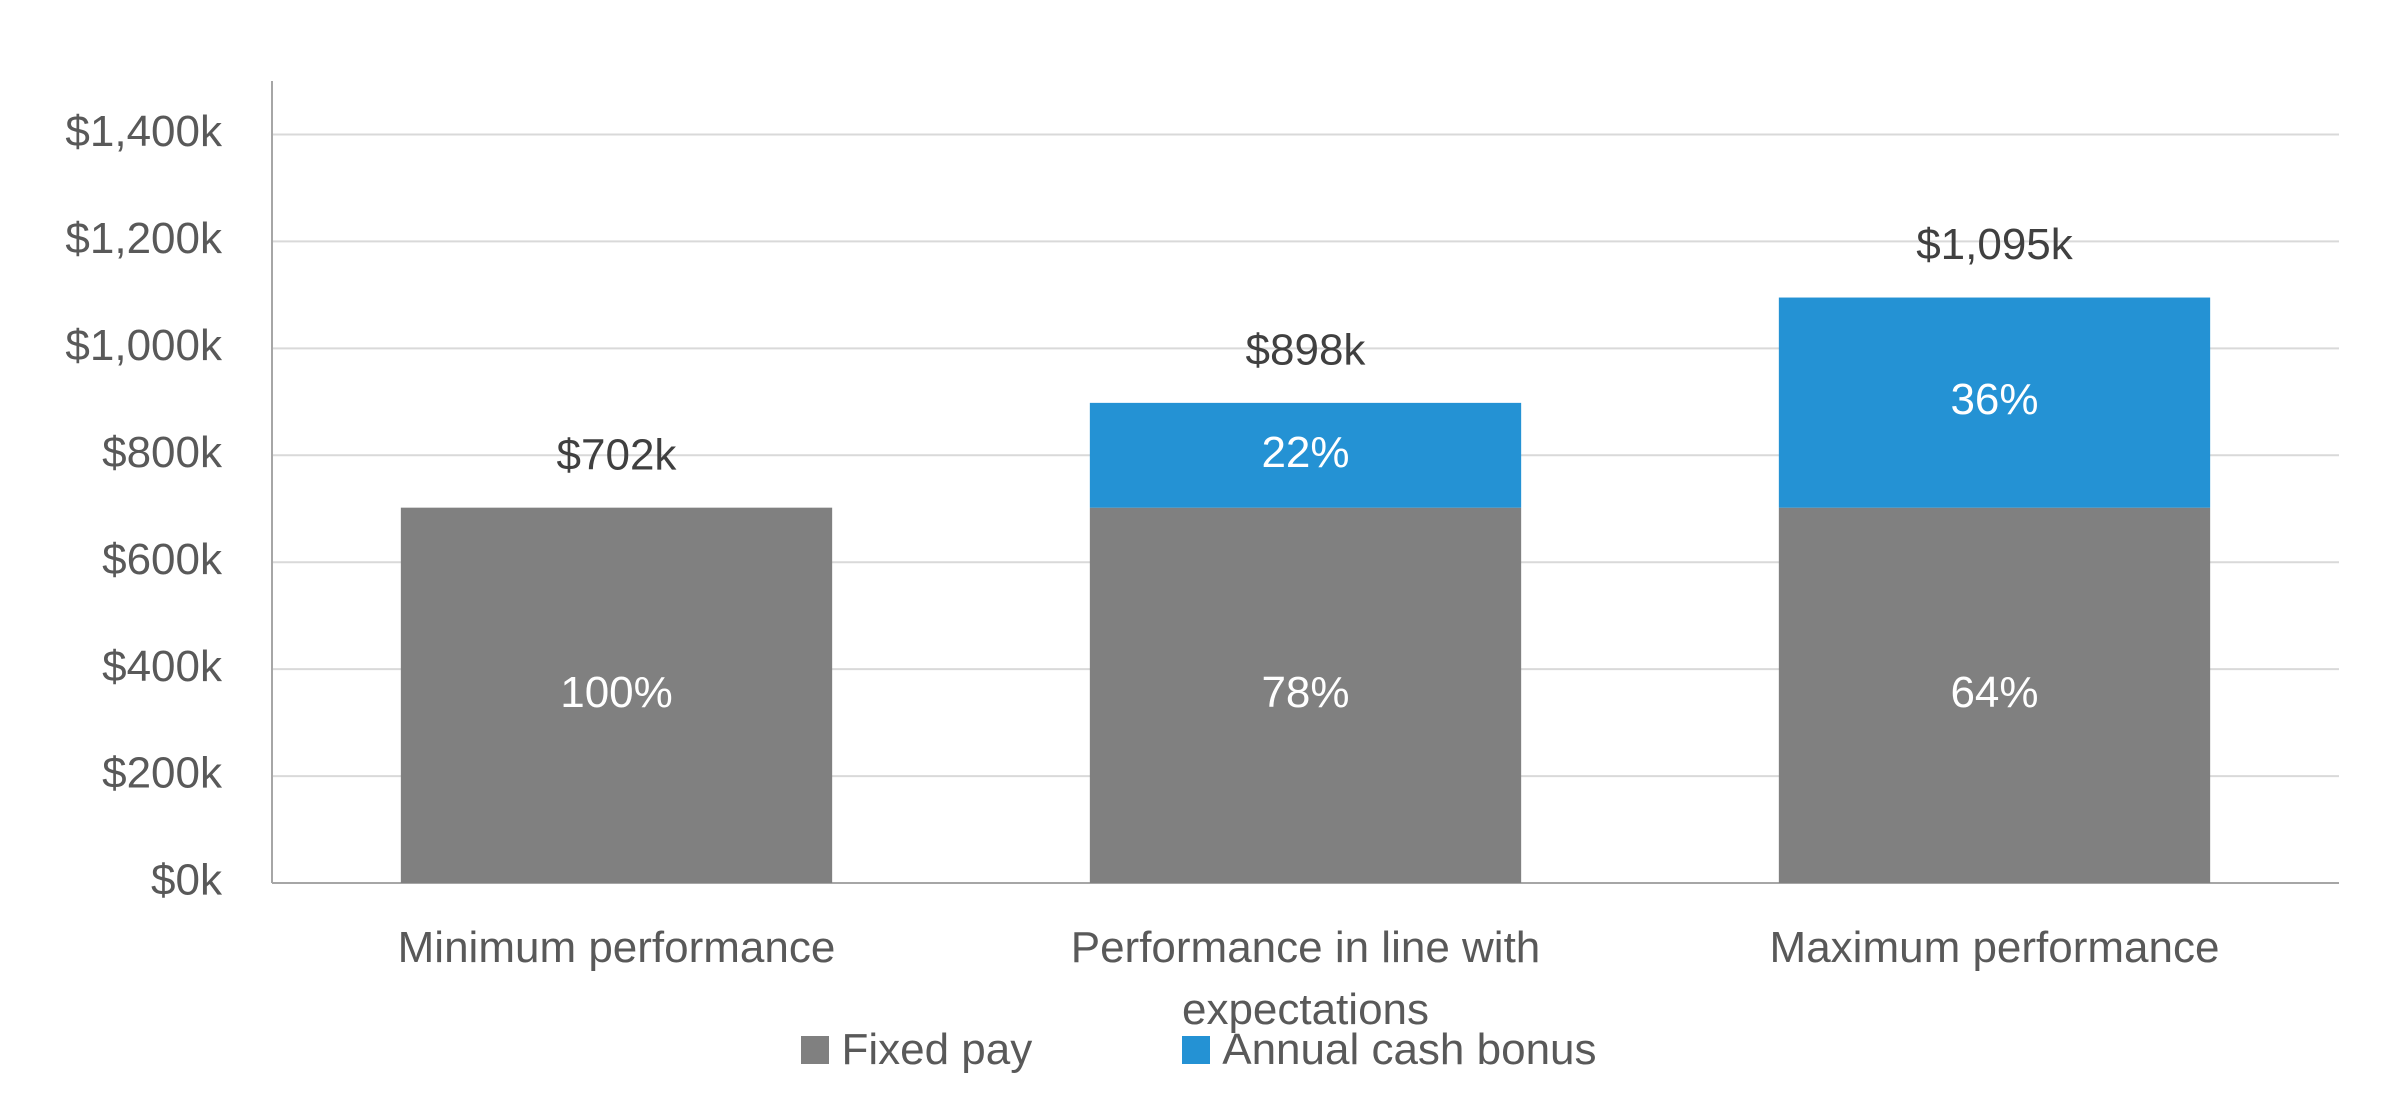 The image size is (2398, 1114). I want to click on y-tick-label: $1,400k, so click(144, 131).